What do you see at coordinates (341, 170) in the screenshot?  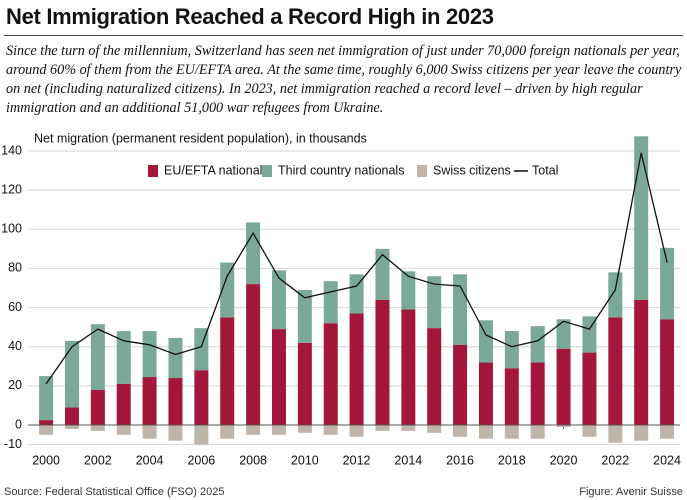 I see `legend-label: Third country nationals` at bounding box center [341, 170].